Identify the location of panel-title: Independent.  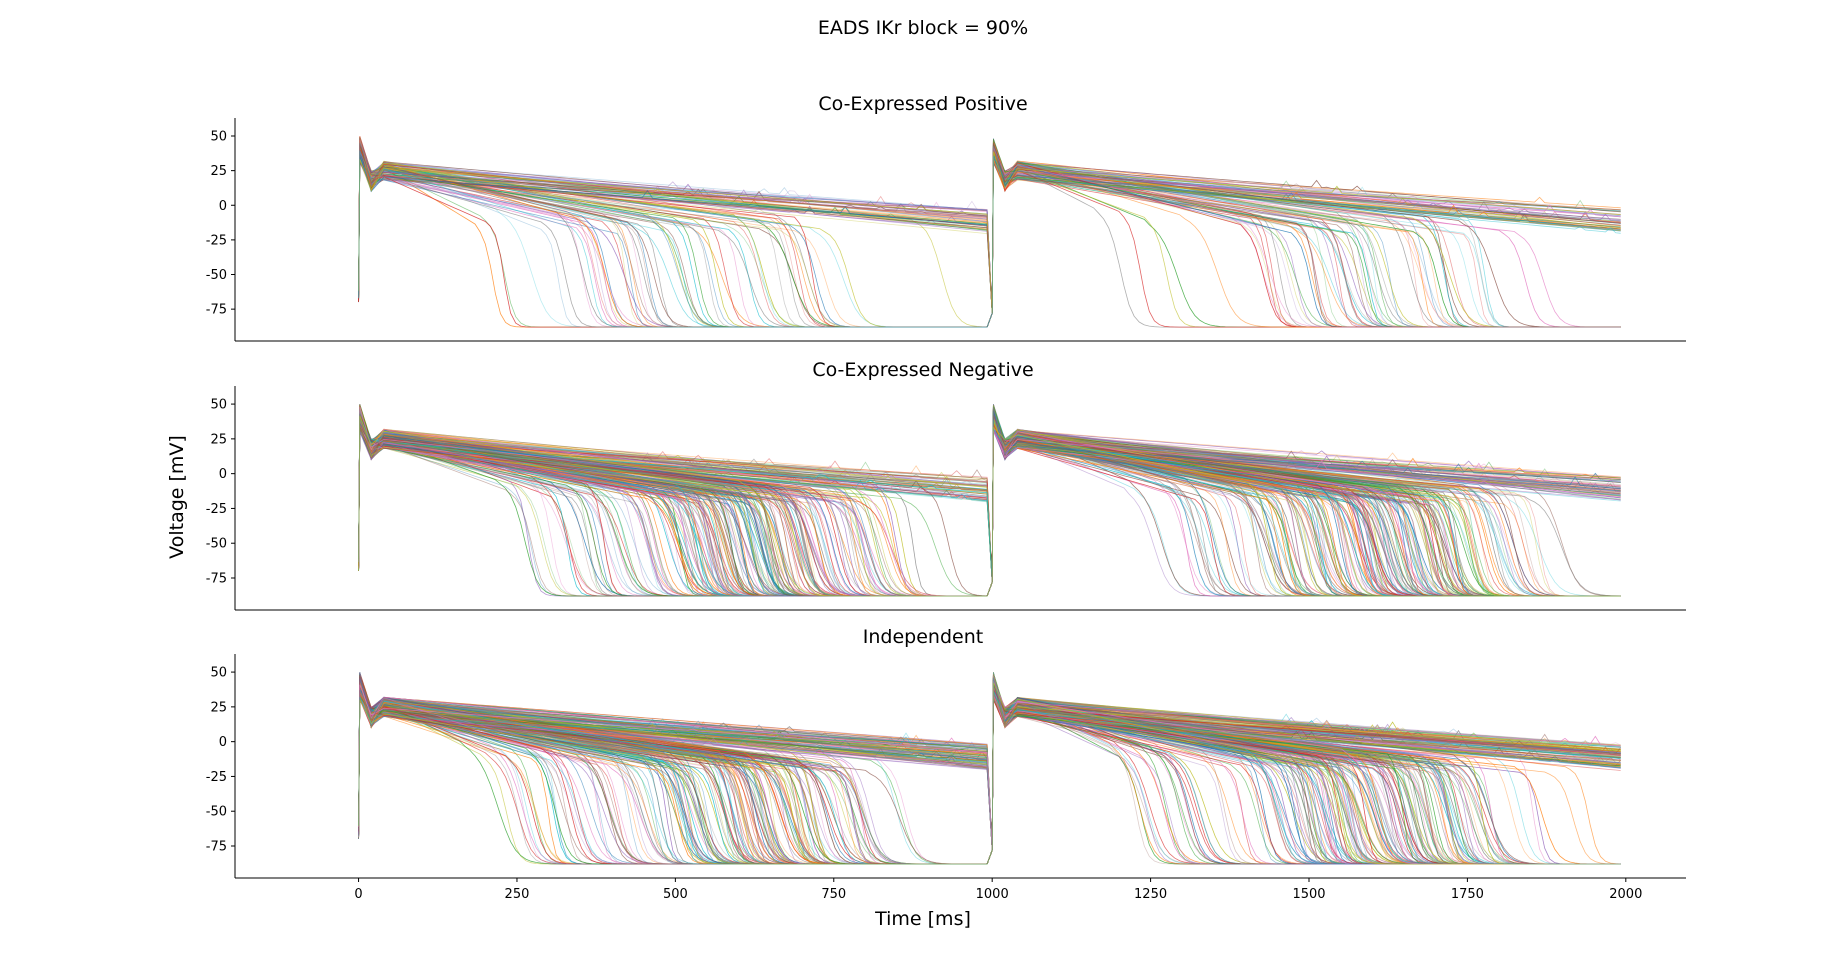
(923, 637).